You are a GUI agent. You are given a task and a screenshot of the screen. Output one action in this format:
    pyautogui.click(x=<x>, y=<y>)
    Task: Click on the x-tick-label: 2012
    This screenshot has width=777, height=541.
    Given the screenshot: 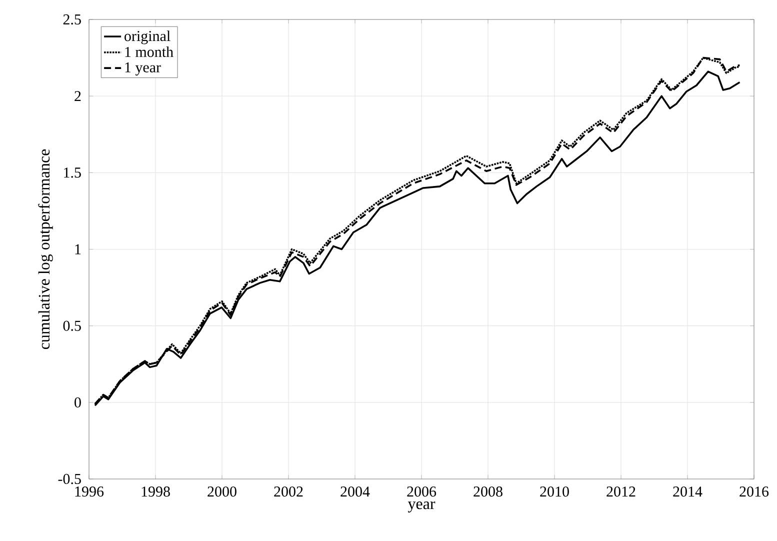 What is the action you would take?
    pyautogui.click(x=621, y=491)
    